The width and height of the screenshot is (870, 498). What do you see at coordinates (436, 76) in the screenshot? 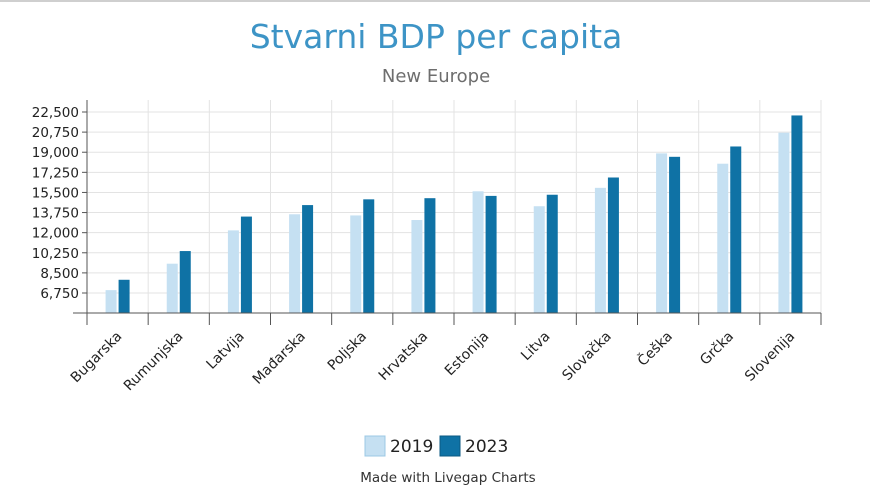
I see `chart-subtitle: New Europe` at bounding box center [436, 76].